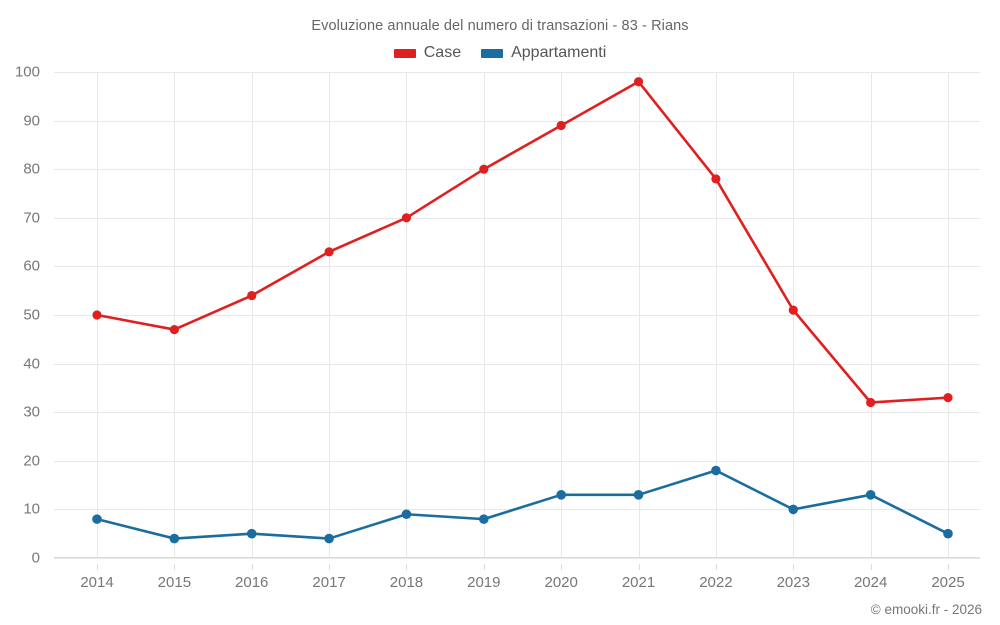 Image resolution: width=1000 pixels, height=625 pixels. Describe the element at coordinates (31, 121) in the screenshot. I see `y-axis-tick-label: 90` at that location.